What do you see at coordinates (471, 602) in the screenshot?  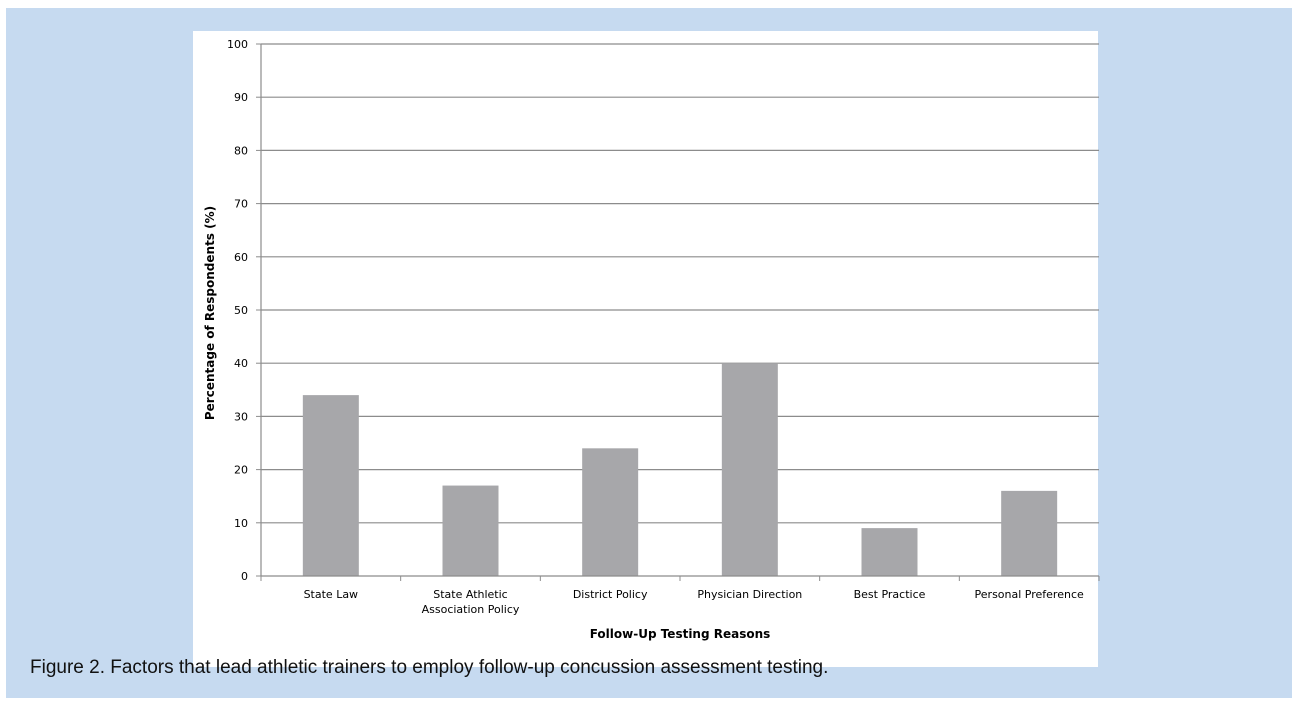 I see `x-tick-label: State Athletic Association Policy` at bounding box center [471, 602].